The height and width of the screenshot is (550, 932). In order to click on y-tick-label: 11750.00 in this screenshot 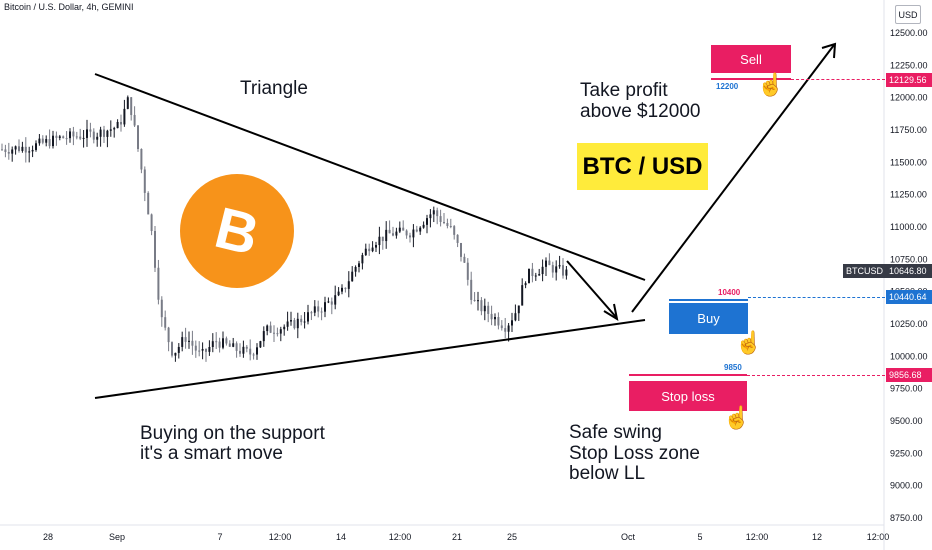, I will do `click(908, 130)`.